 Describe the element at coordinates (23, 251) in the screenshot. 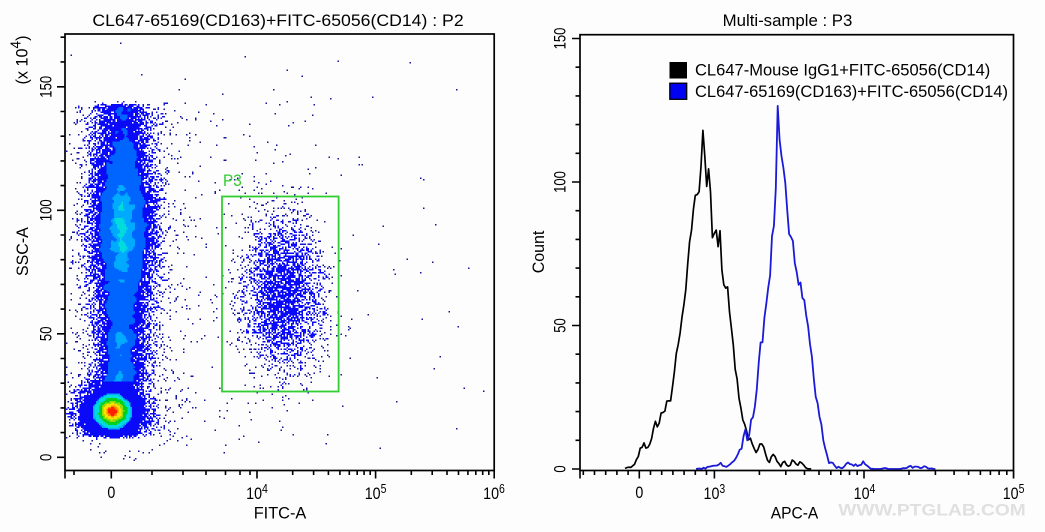

I see `svg-text: SSC-A` at that location.